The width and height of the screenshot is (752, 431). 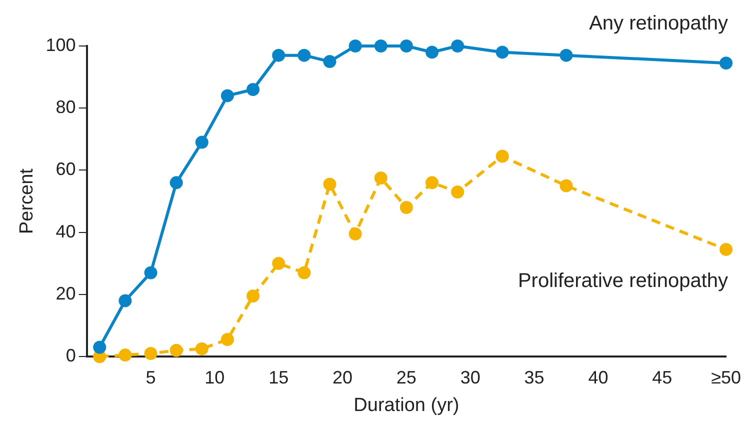 I want to click on y-tick-label: 80, so click(x=66, y=107).